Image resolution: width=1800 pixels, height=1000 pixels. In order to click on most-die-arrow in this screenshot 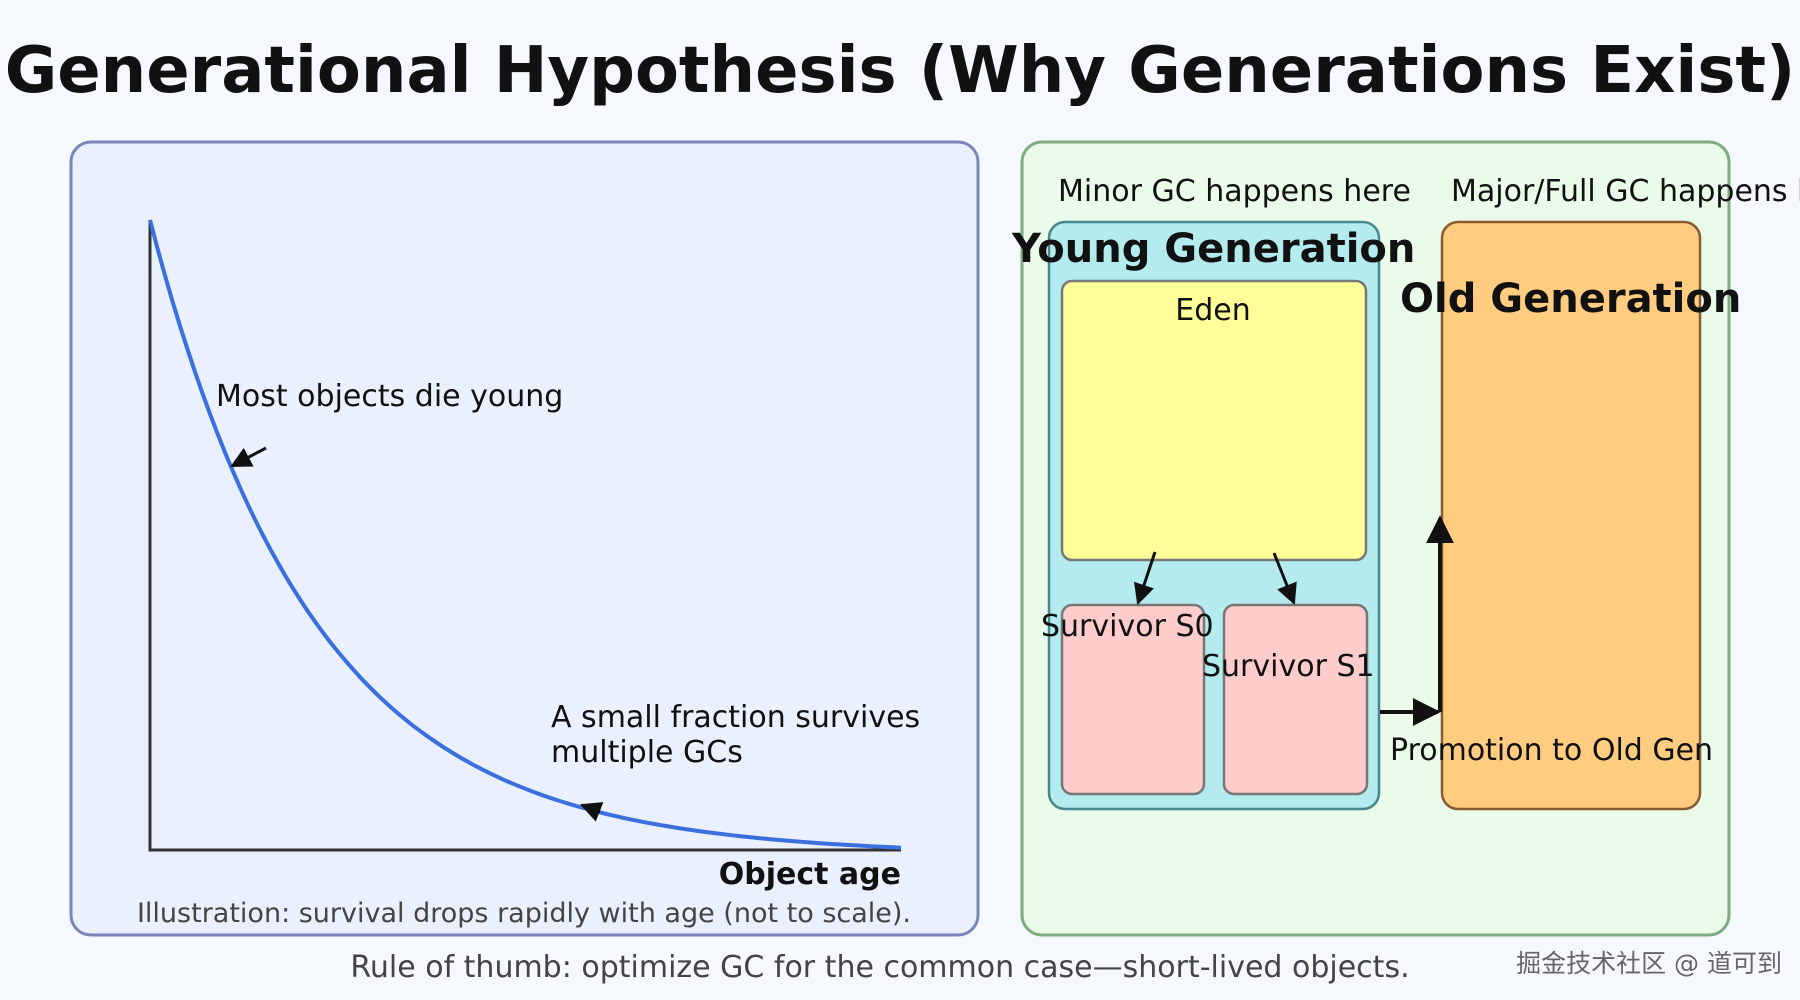, I will do `click(248, 457)`.